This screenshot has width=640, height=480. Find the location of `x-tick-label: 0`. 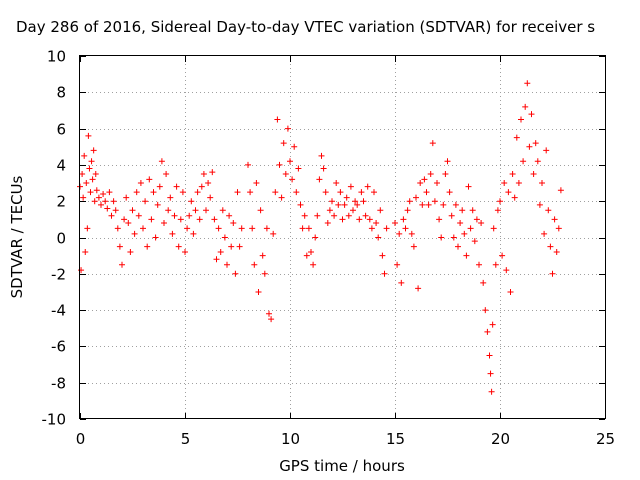

x-tick-label: 0 is located at coordinates (81, 439).